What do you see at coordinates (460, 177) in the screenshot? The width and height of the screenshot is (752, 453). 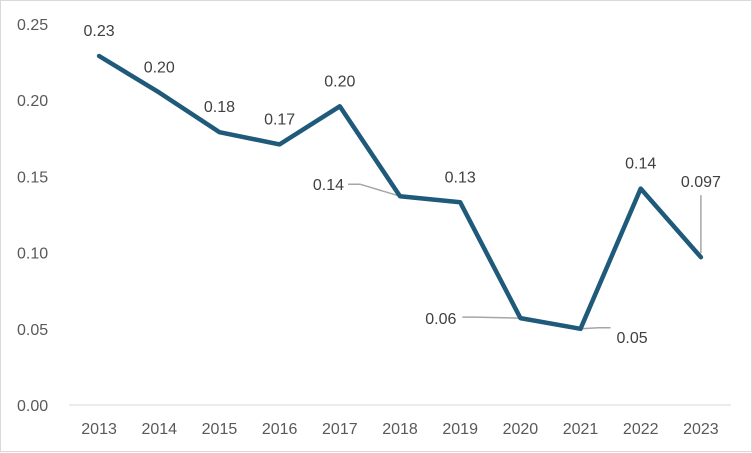 I see `data-label: 0.13` at bounding box center [460, 177].